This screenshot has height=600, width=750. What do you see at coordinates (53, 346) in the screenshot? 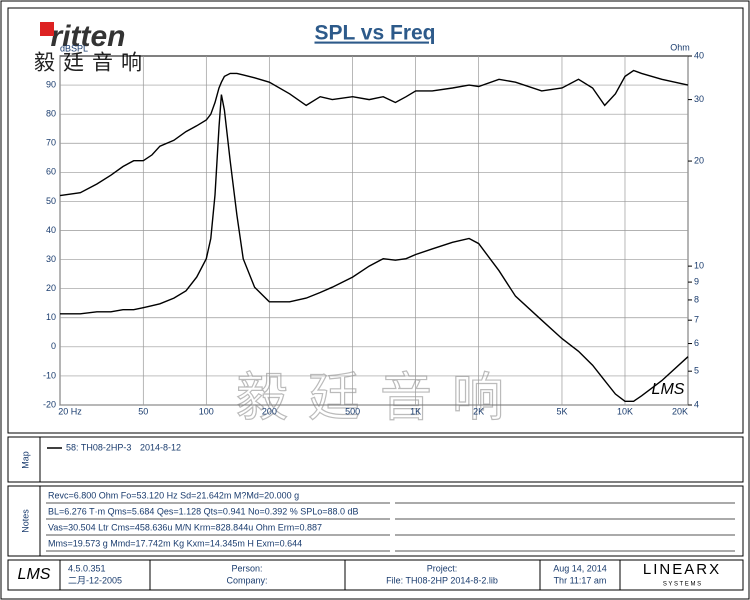
I see `y-tick-label: 0` at bounding box center [53, 346].